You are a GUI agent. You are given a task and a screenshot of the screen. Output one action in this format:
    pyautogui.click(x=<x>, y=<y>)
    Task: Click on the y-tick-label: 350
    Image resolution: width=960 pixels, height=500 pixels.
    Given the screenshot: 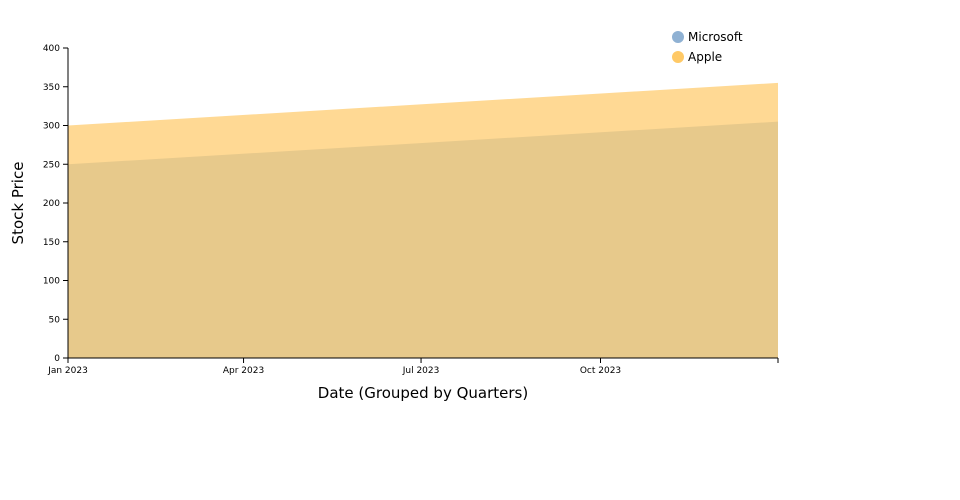 What is the action you would take?
    pyautogui.click(x=51, y=88)
    